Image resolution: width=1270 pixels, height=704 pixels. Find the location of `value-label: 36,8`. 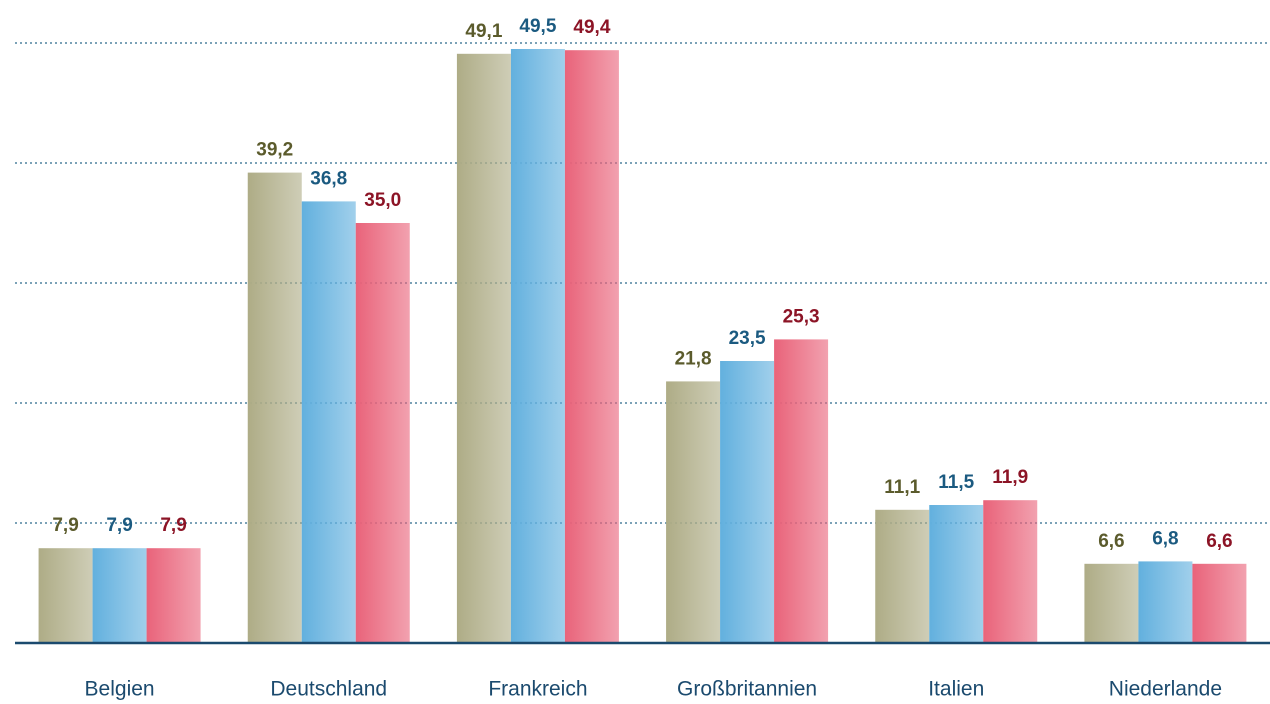

value-label: 36,8 is located at coordinates (328, 178).